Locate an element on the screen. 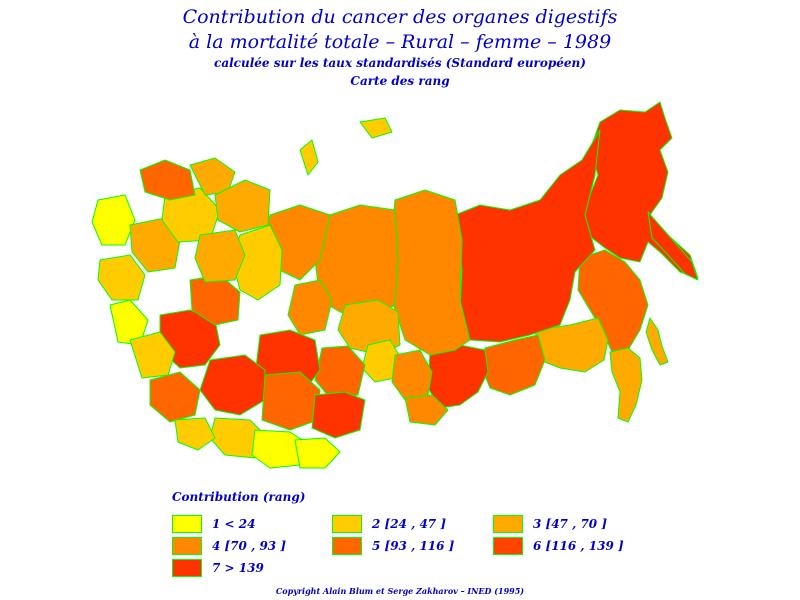 Image resolution: width=800 pixels, height=600 pixels. region-sakhalin is located at coordinates (657, 341).